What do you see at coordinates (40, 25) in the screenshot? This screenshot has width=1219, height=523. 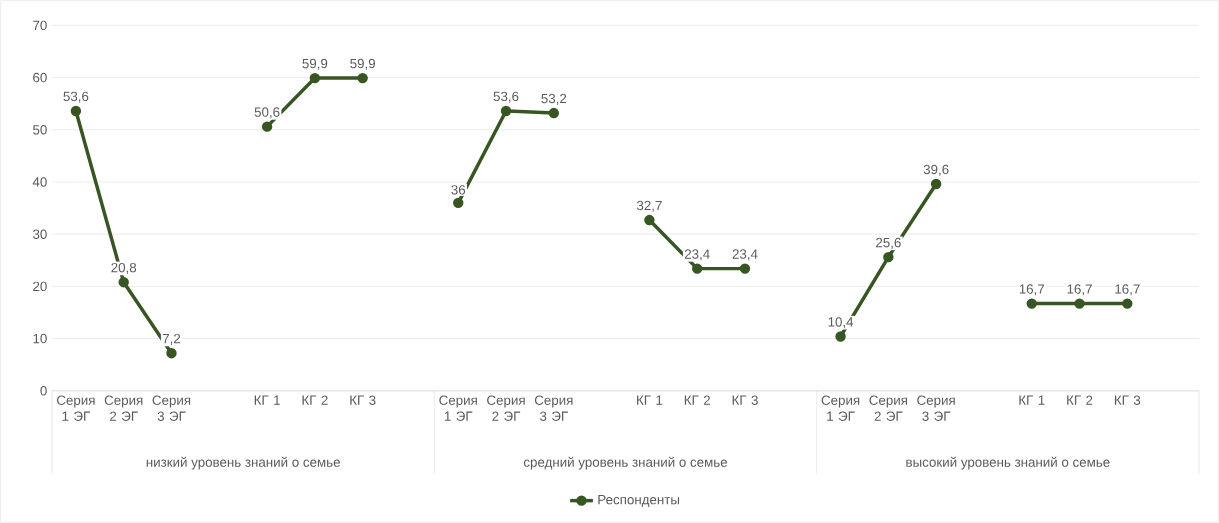 I see `y-tick-label: 70` at bounding box center [40, 25].